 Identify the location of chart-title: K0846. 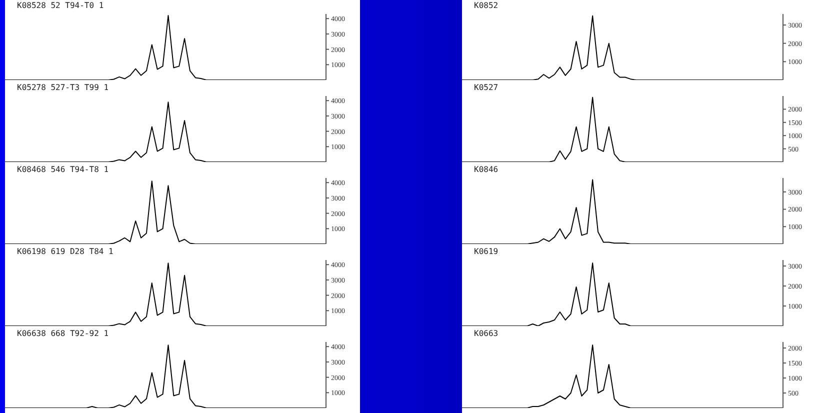
(486, 169).